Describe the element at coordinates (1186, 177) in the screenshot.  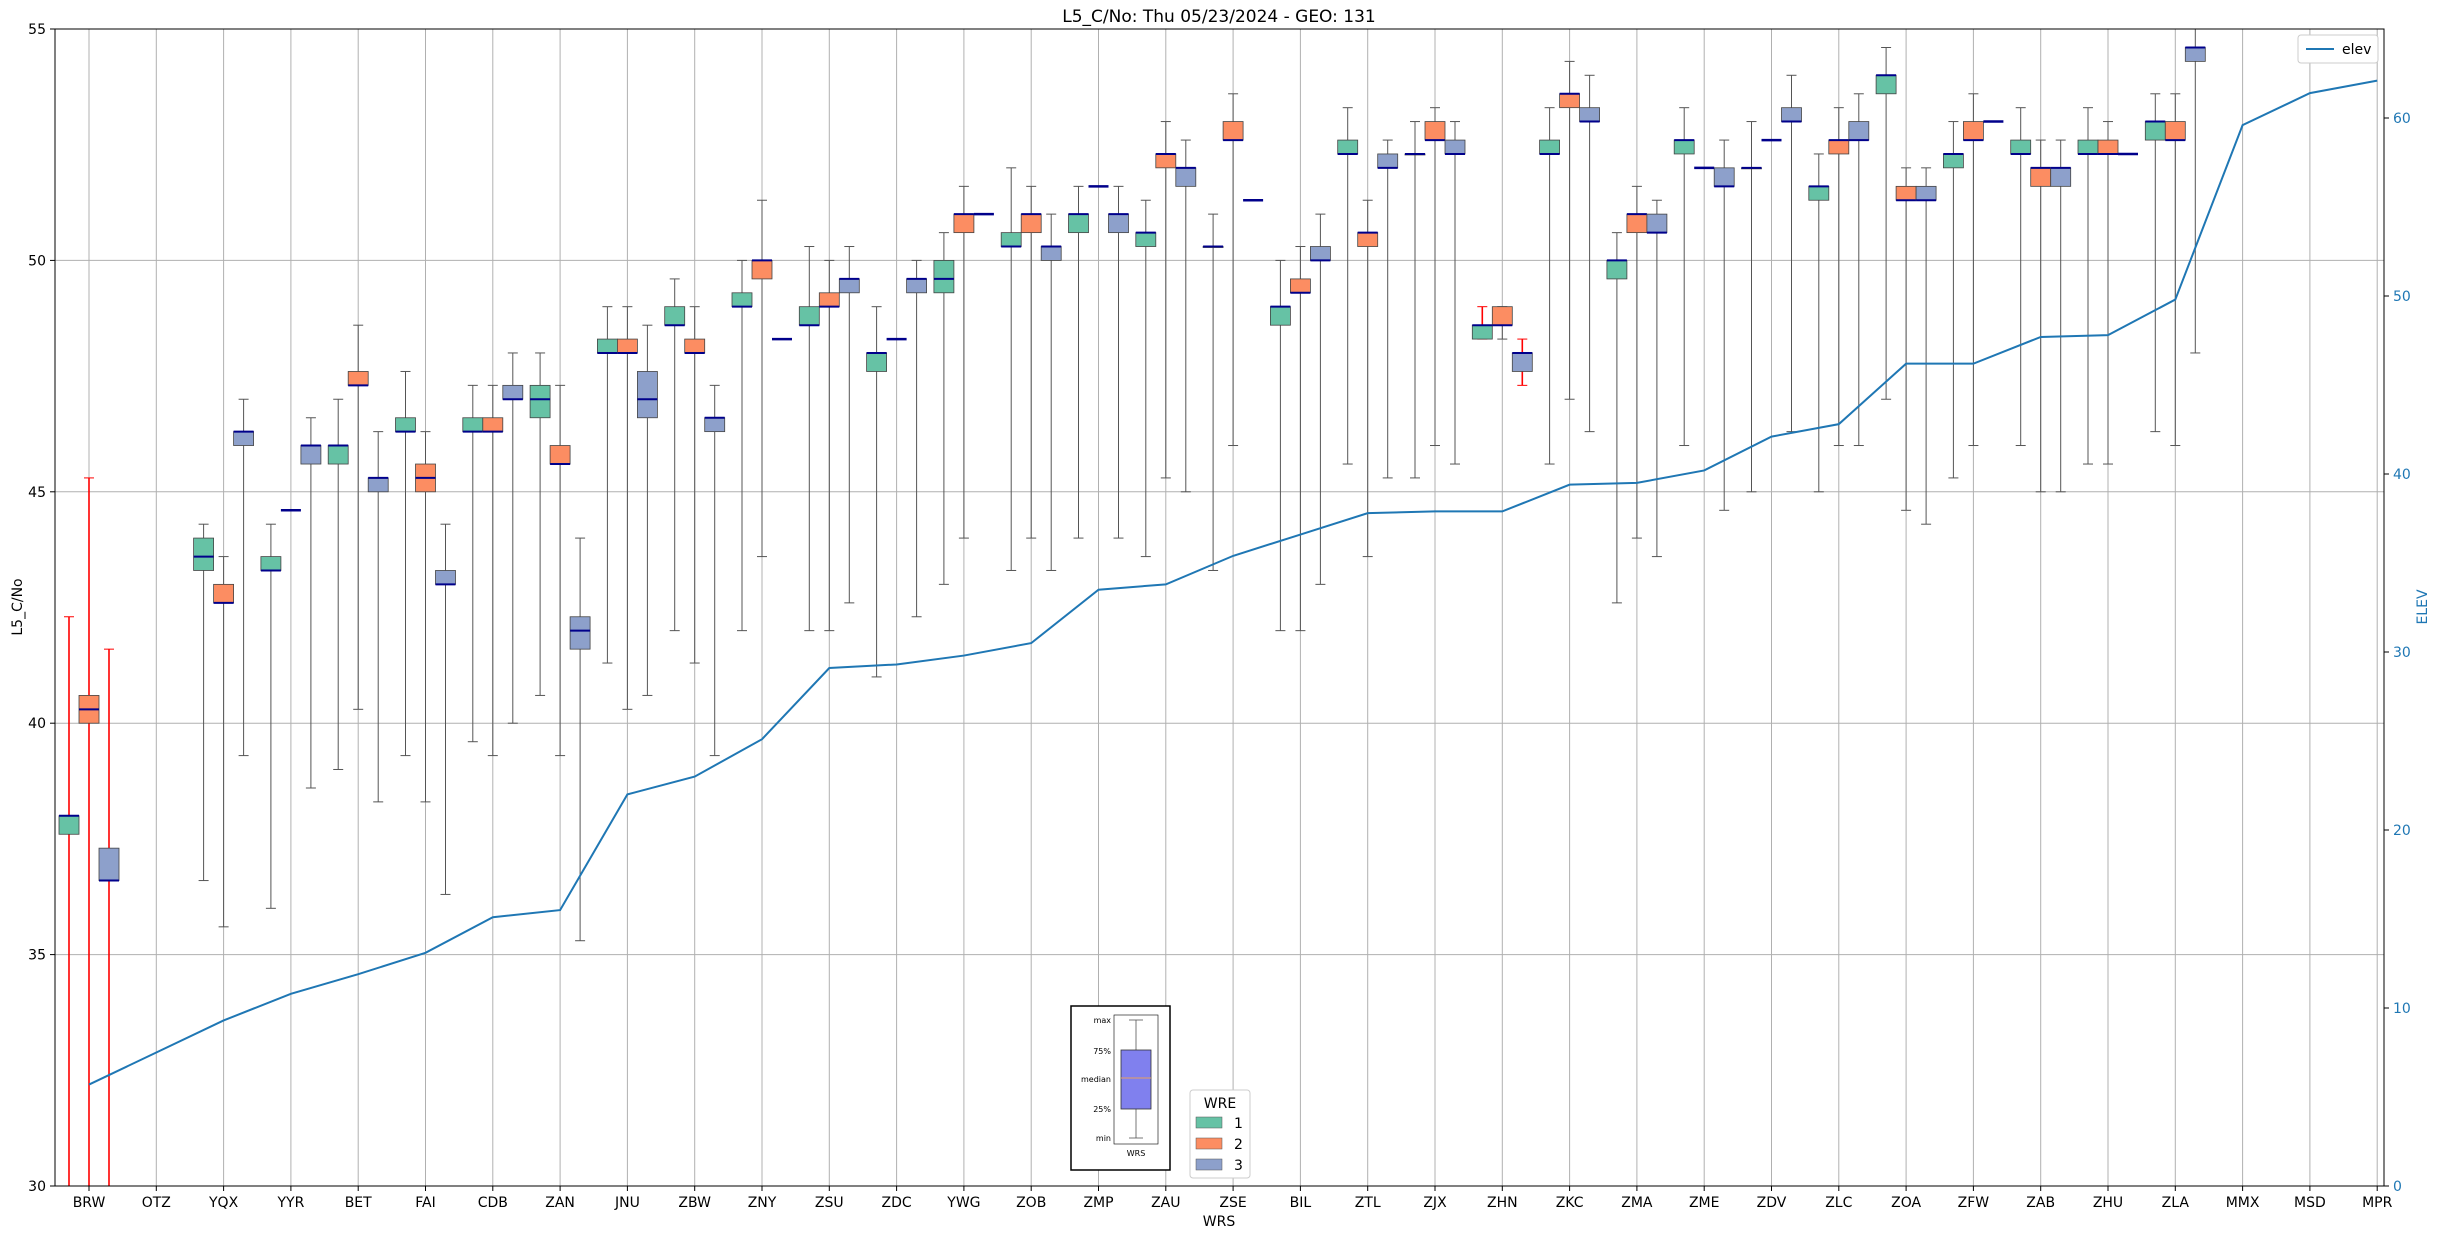
I see `box-wre3-ZAU` at that location.